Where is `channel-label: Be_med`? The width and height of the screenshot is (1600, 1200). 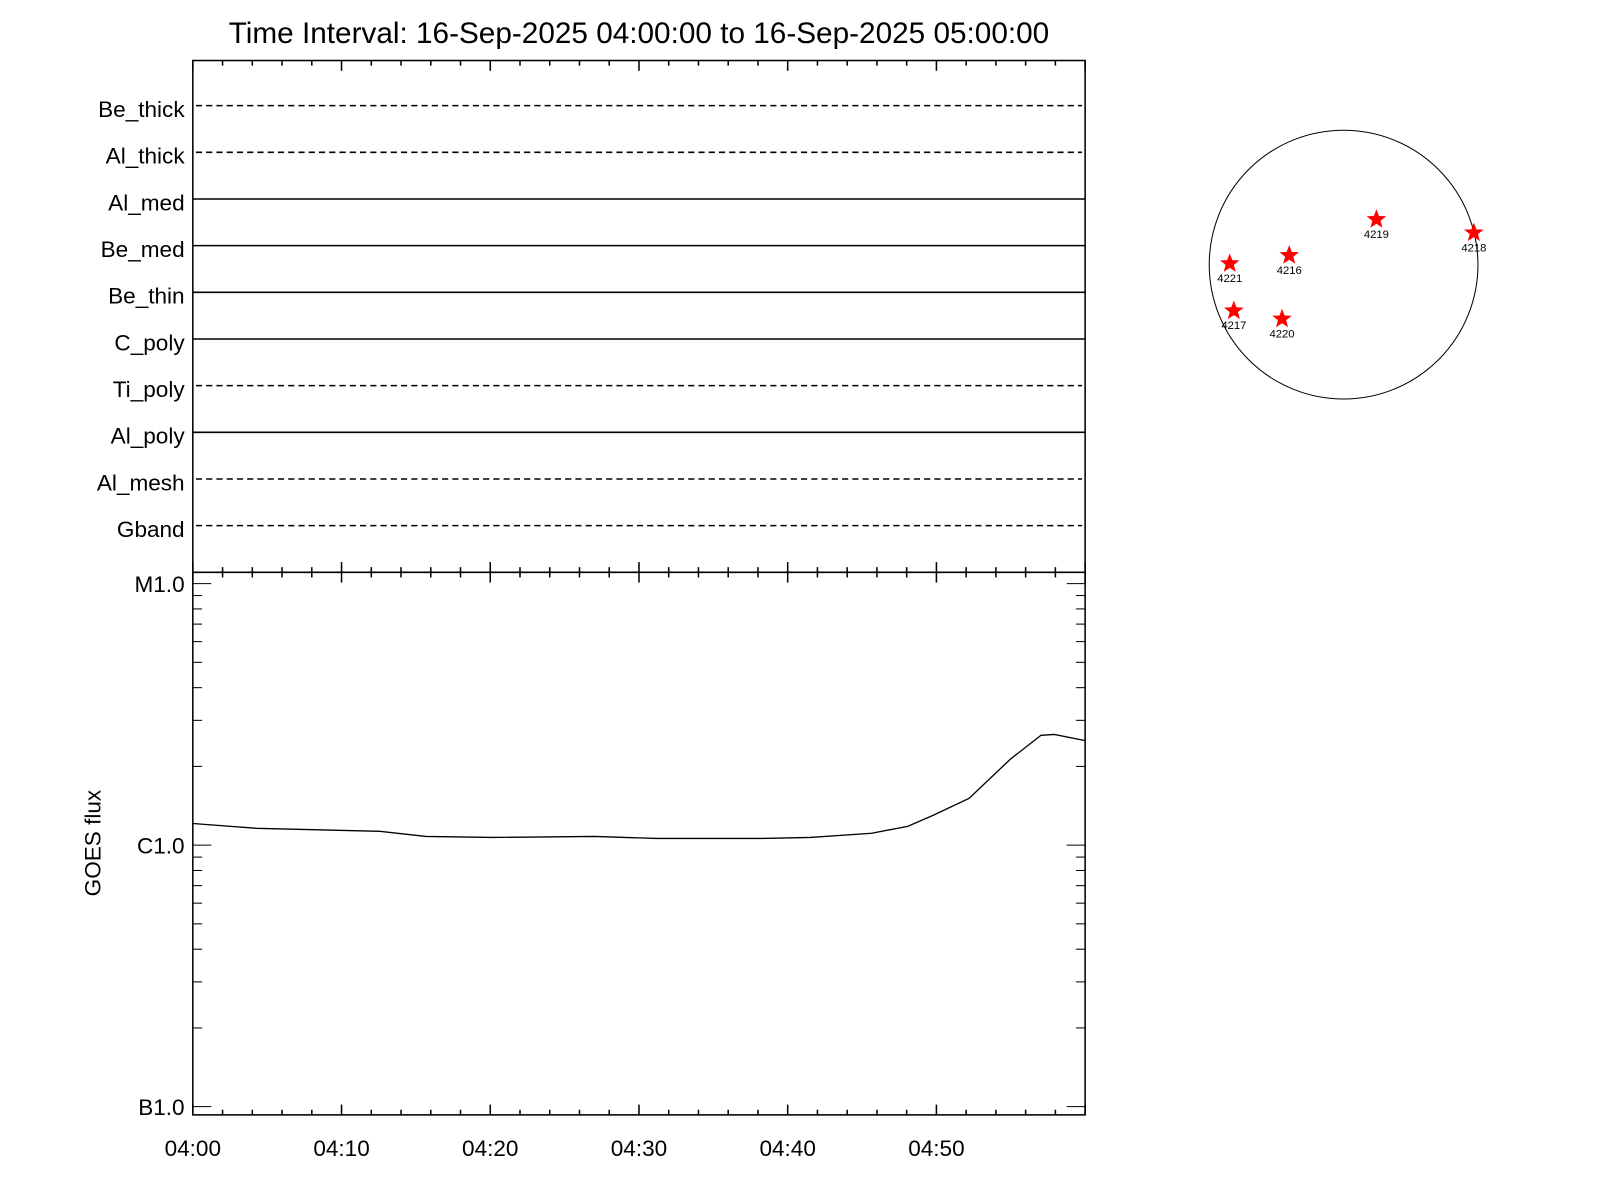 channel-label: Be_med is located at coordinates (143, 249).